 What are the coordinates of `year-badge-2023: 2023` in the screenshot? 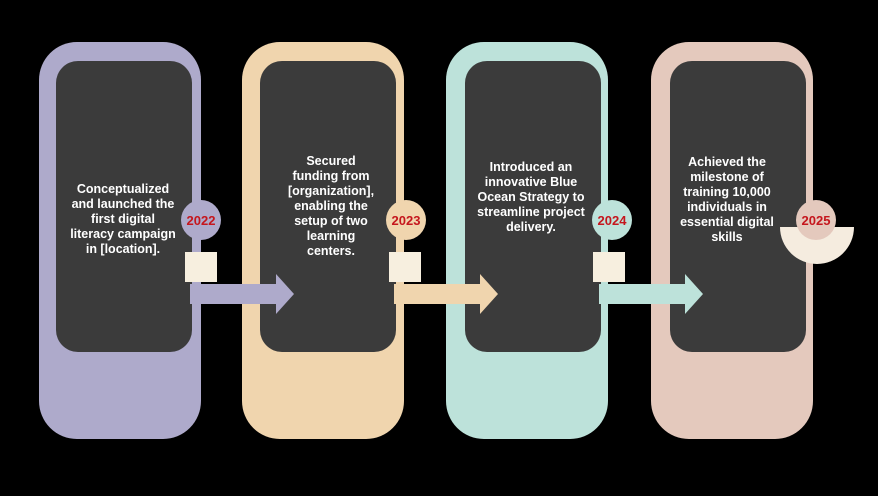 It's located at (406, 220).